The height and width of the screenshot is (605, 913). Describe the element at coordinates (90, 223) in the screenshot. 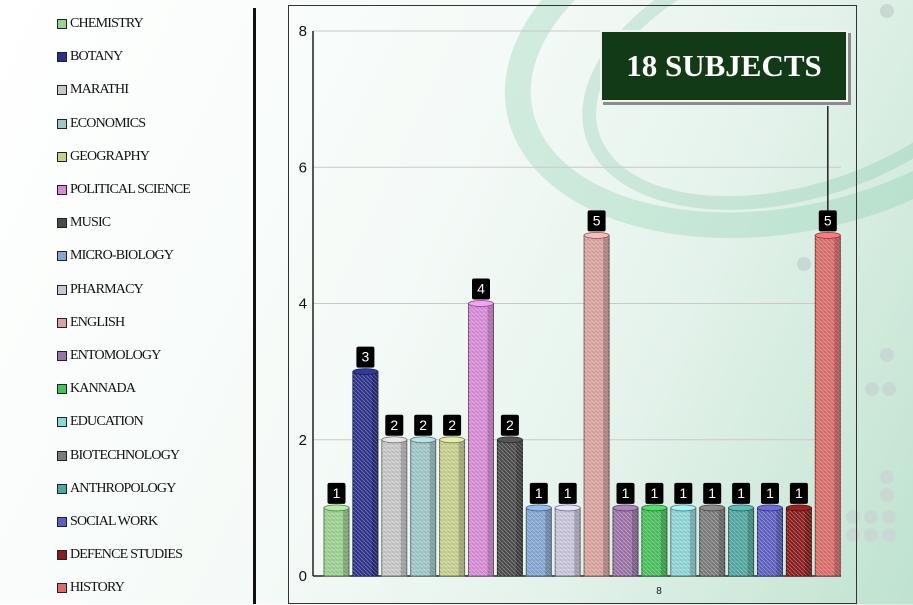

I see `legend-label: MUSIC` at that location.